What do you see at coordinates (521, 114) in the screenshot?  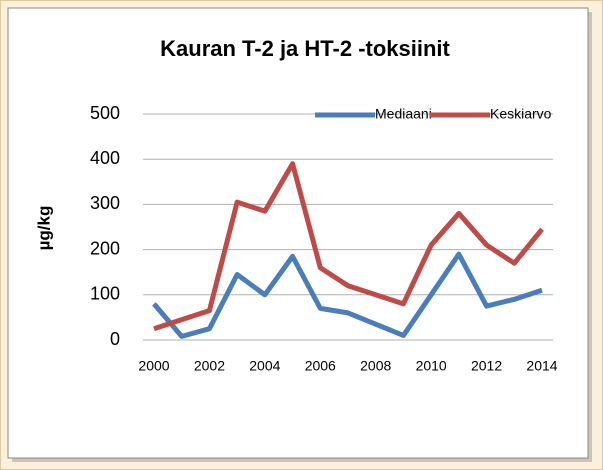 I see `legend-label: Keskiarvo` at bounding box center [521, 114].